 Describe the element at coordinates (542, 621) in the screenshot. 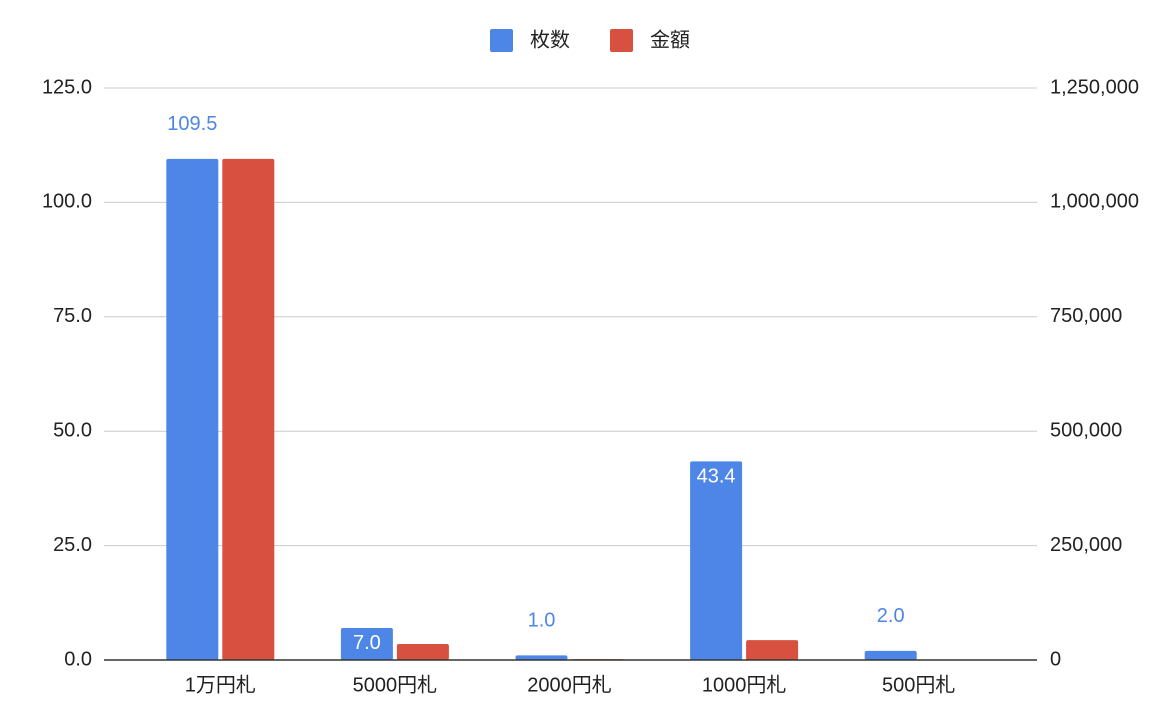

I see `data-label: 1.0` at that location.